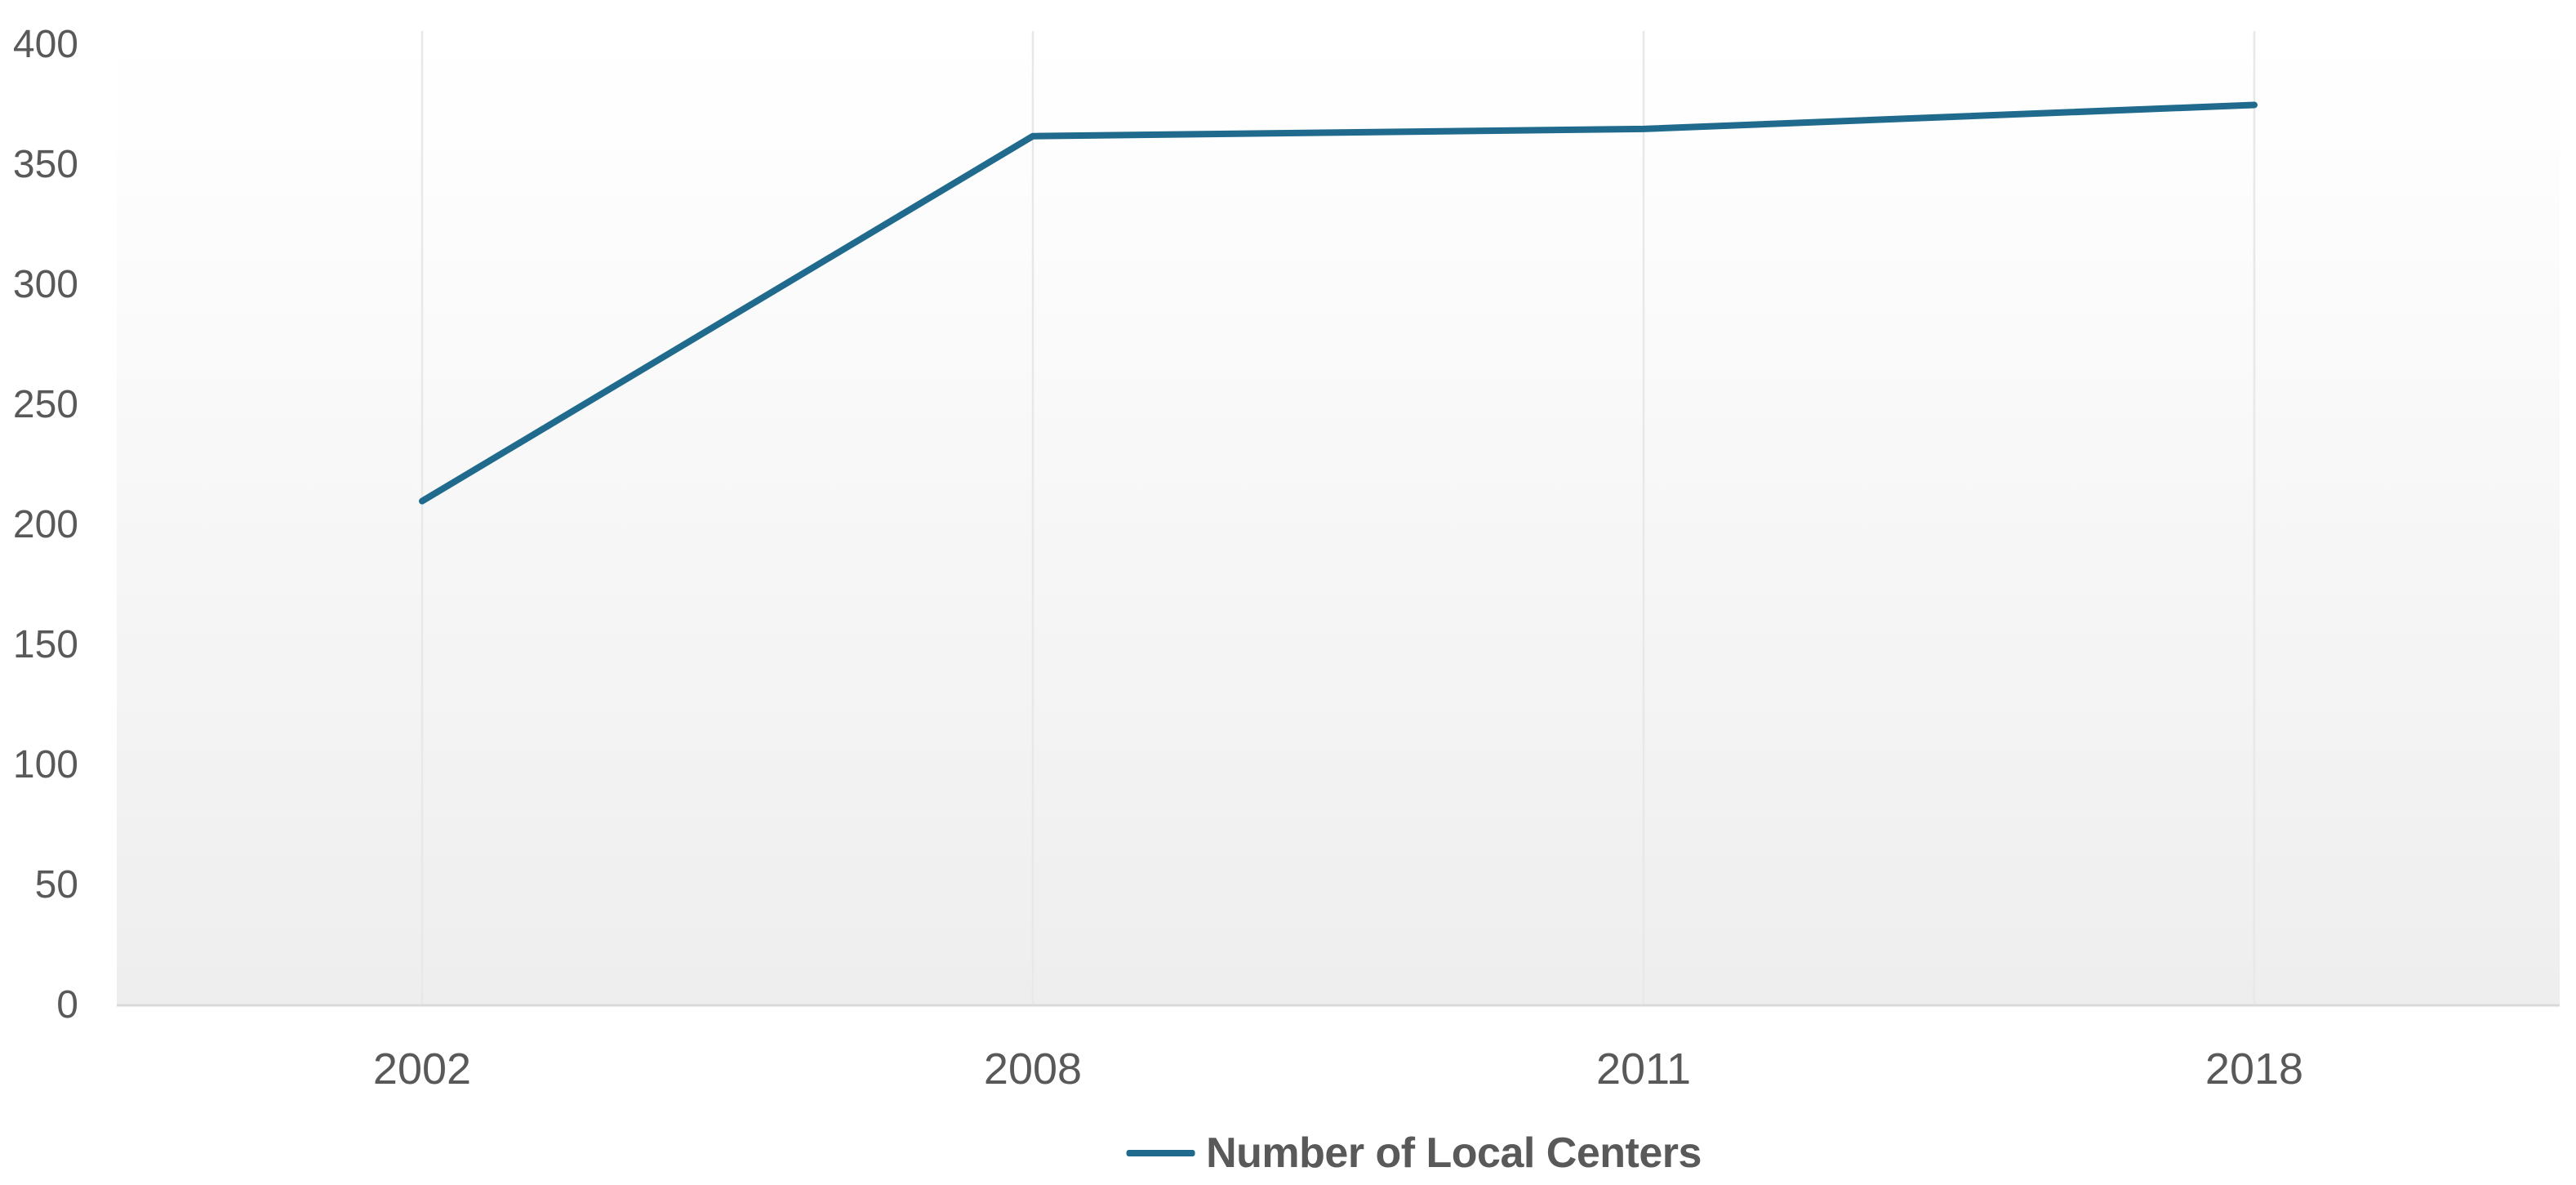 The image size is (2576, 1185). Describe the element at coordinates (45, 524) in the screenshot. I see `y-axis-tick-label: 200` at that location.